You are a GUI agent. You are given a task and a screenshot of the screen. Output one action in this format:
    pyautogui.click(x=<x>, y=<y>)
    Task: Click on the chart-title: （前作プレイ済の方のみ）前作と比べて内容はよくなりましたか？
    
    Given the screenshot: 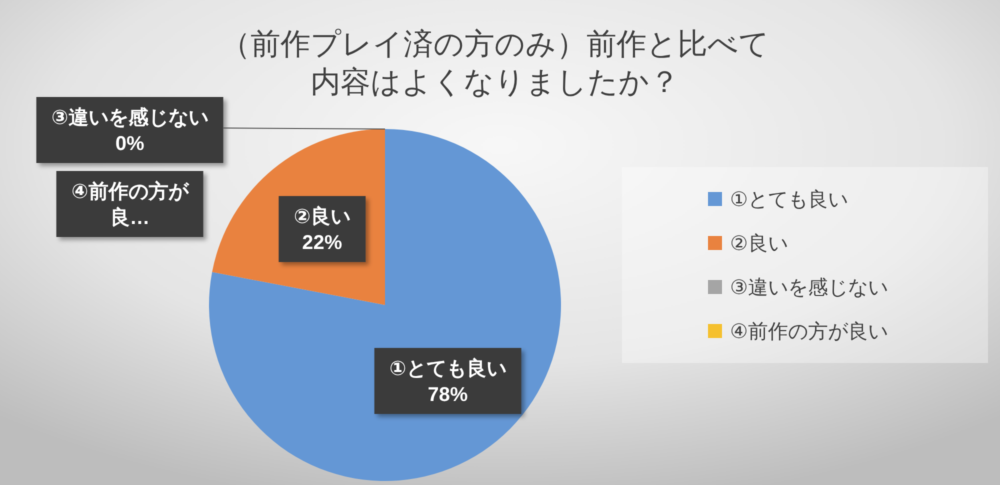 What is the action you would take?
    pyautogui.click(x=495, y=63)
    